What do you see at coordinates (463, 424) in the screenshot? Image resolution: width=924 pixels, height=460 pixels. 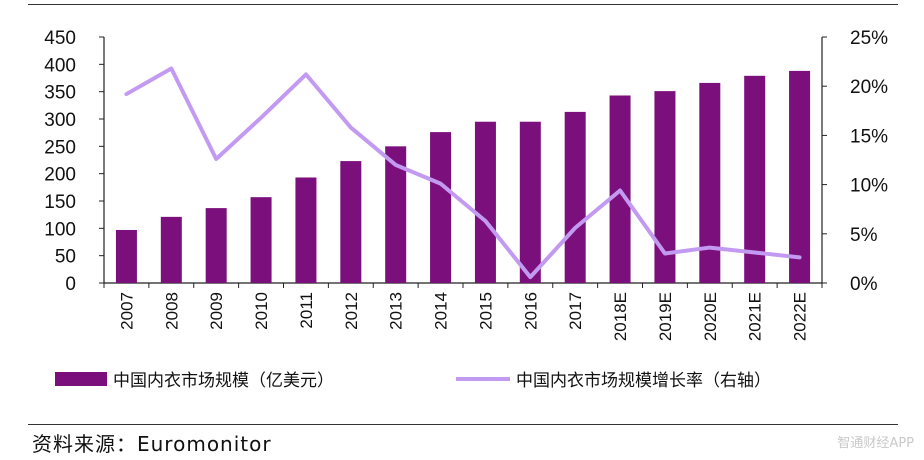 I see `bottom-rule` at bounding box center [463, 424].